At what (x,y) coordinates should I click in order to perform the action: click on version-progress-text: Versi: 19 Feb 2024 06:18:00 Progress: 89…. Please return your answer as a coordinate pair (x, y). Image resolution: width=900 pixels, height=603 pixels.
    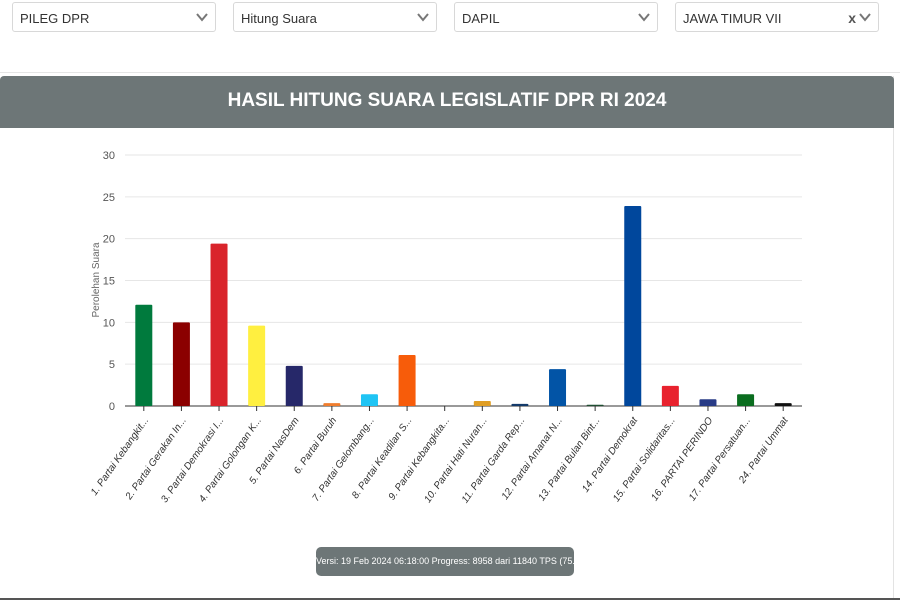
    Looking at the image, I should click on (456, 561).